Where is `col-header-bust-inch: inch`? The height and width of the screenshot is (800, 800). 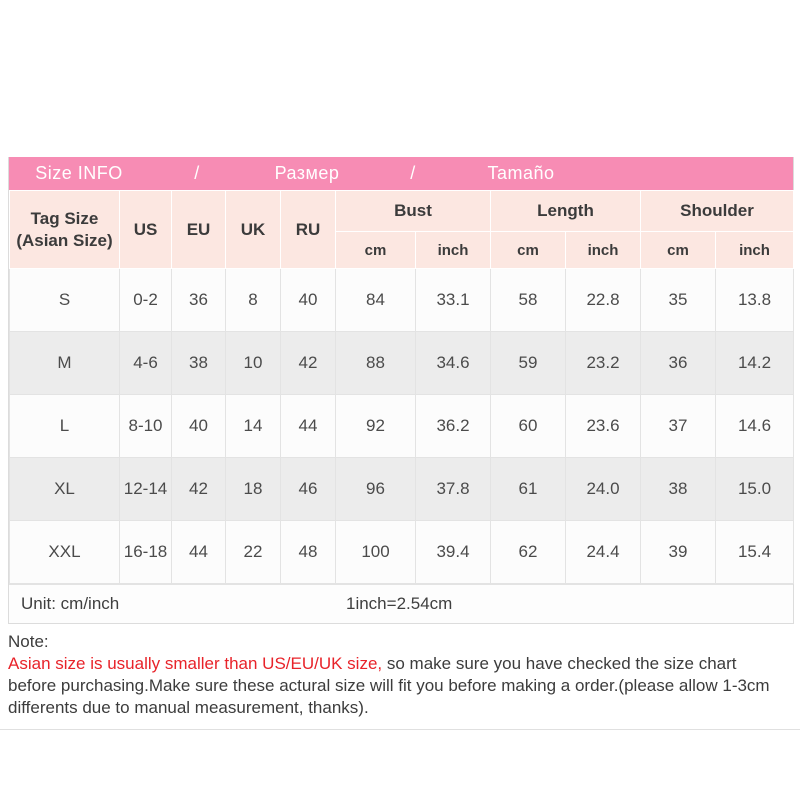
col-header-bust-inch: inch is located at coordinates (453, 250).